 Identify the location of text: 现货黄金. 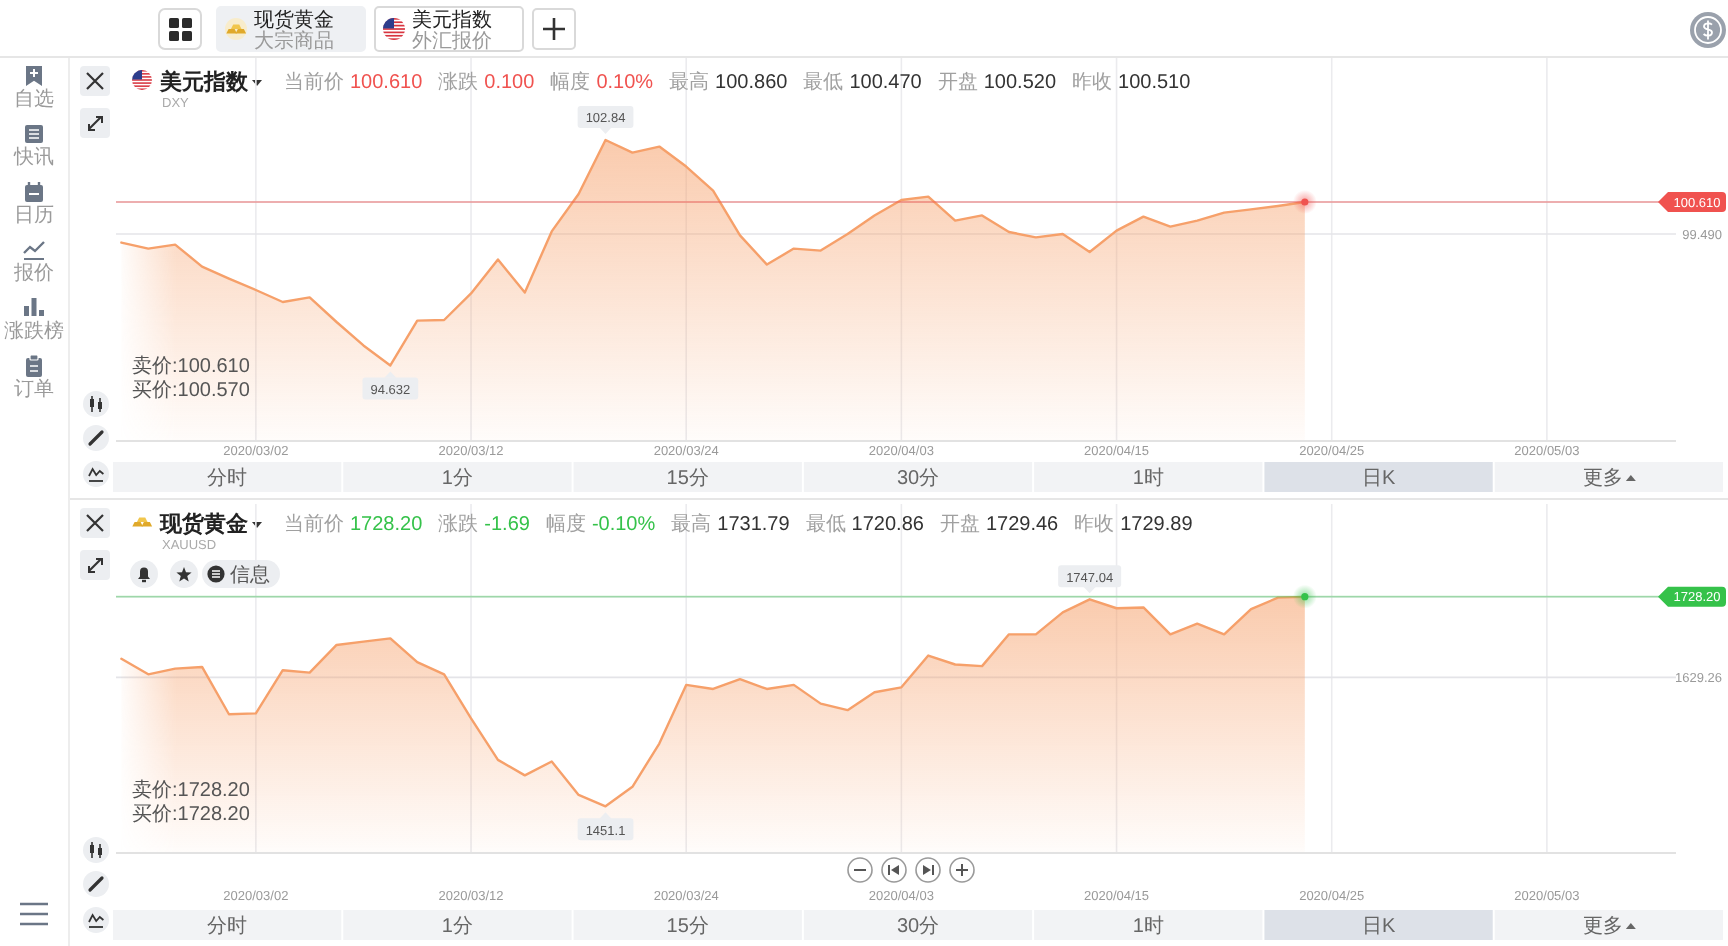
(294, 20).